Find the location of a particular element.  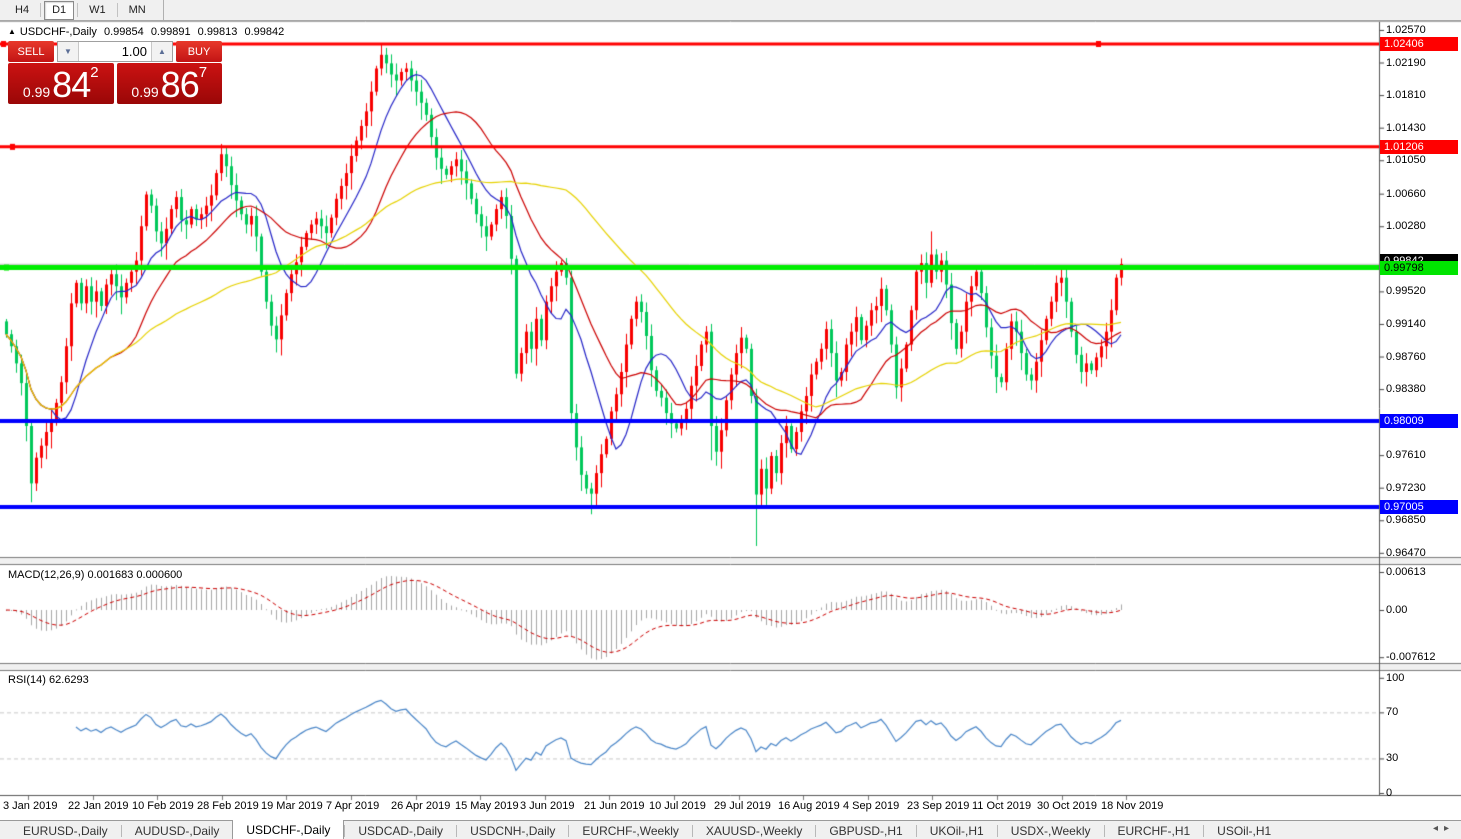

rsi-tick: 100 is located at coordinates (1395, 677).